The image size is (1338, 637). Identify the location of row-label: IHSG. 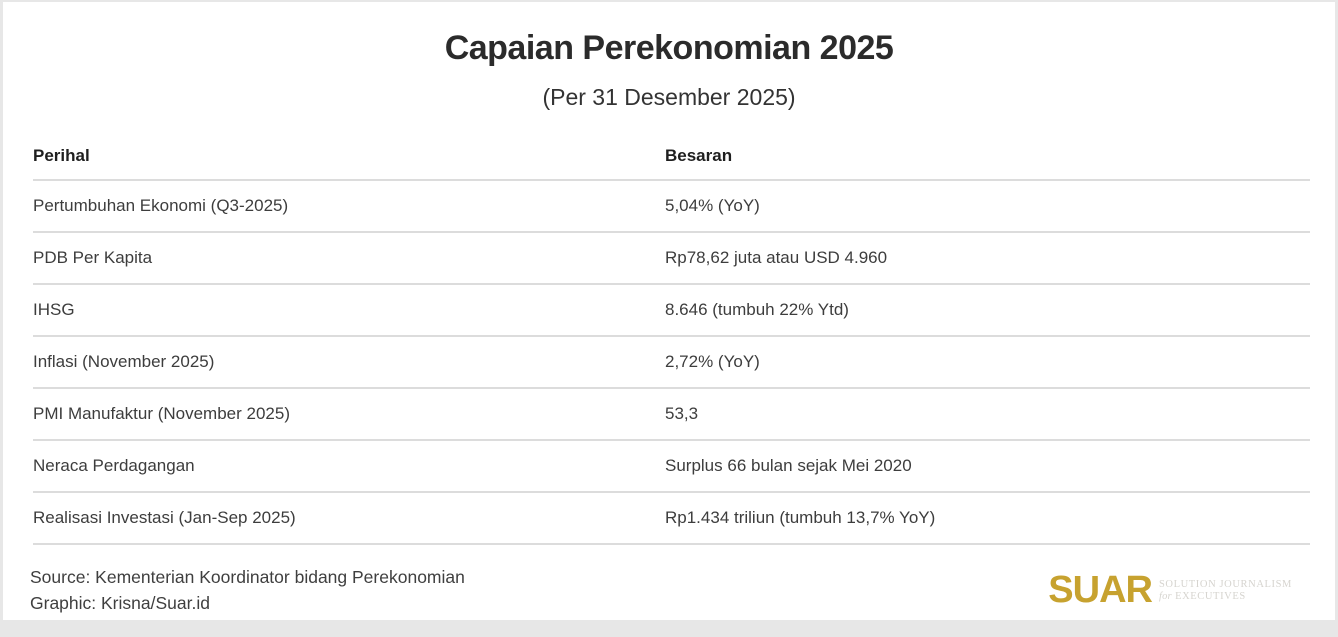
(54, 309).